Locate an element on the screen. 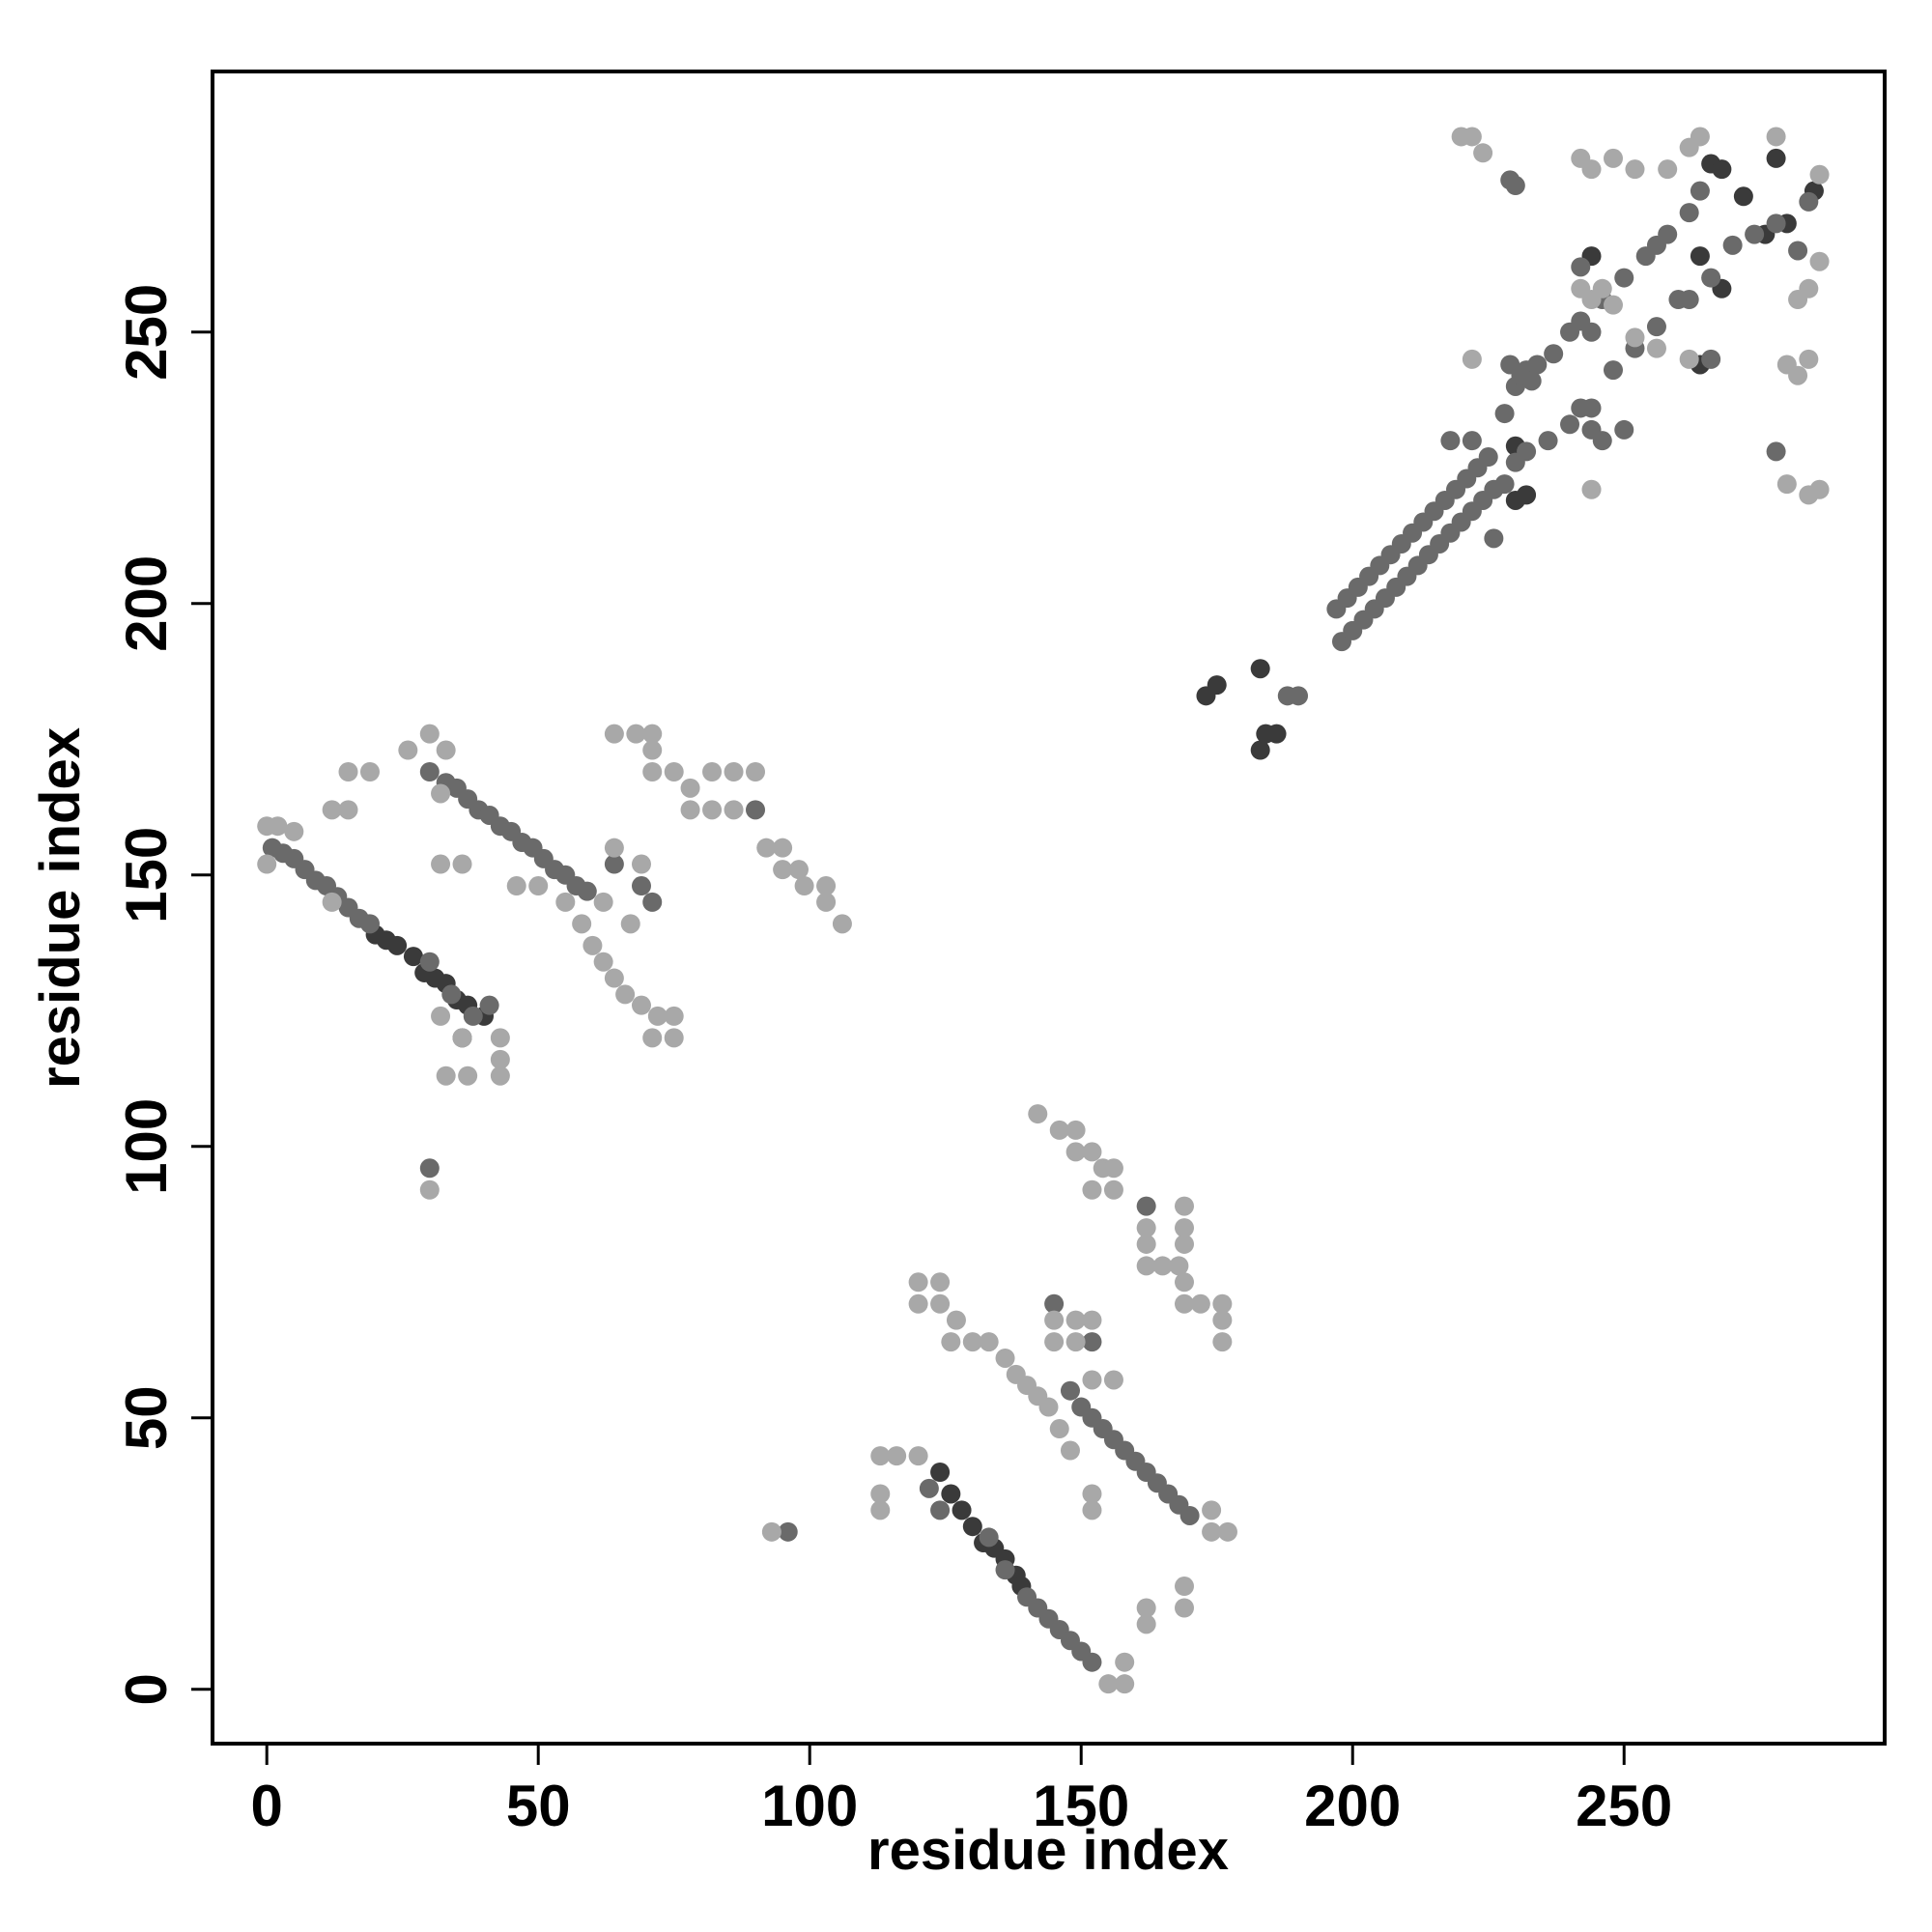  x-tick-label: 200 is located at coordinates (1352, 1806).